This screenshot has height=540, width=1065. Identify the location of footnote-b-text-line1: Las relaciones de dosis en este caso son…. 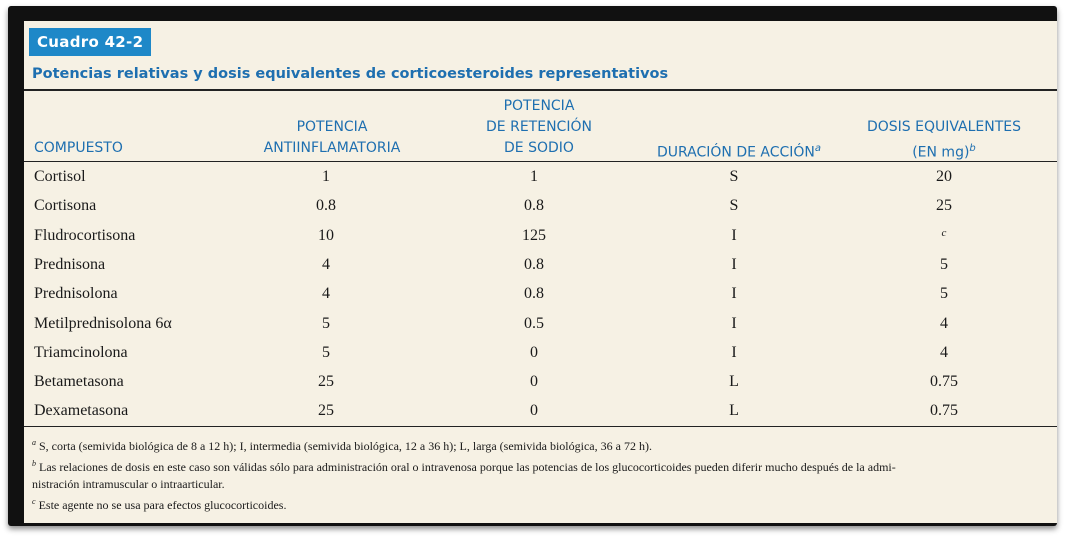
(466, 467).